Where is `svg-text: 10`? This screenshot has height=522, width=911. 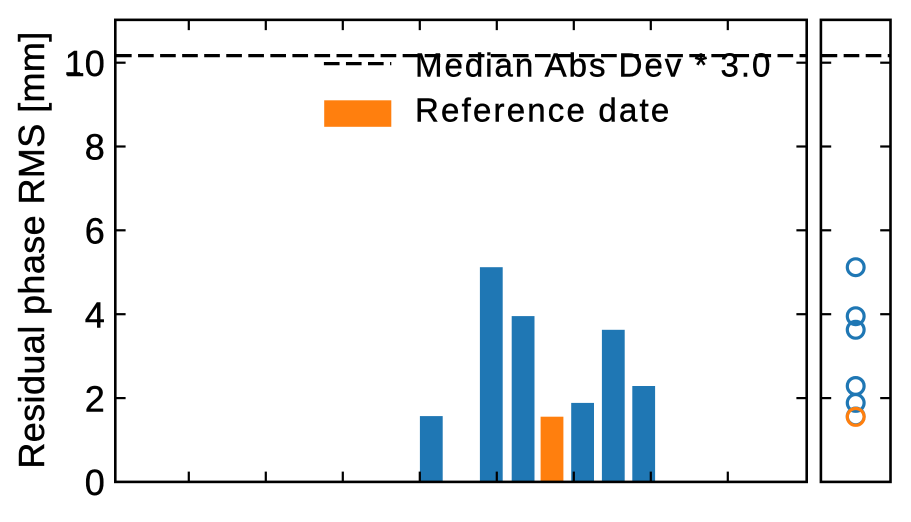
svg-text: 10 is located at coordinates (85, 63).